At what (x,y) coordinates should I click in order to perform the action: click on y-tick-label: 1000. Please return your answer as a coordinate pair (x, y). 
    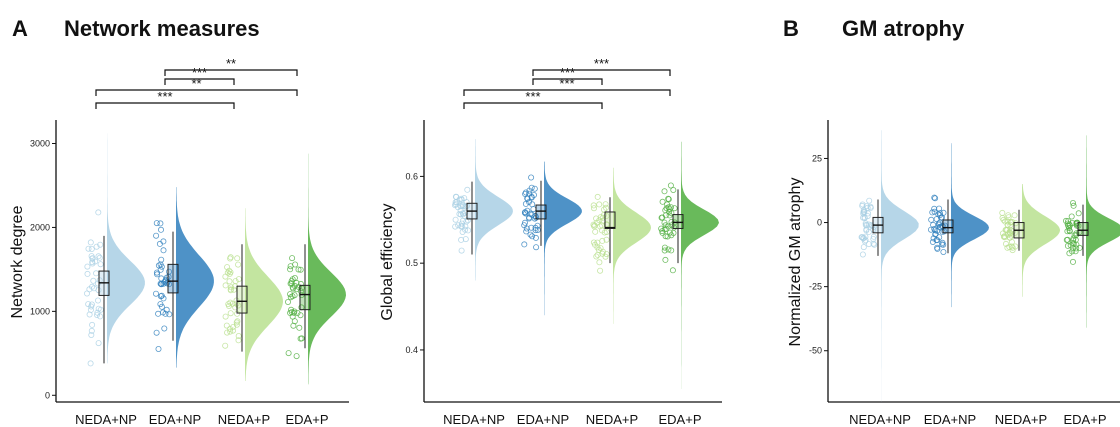
    Looking at the image, I should click on (40, 311).